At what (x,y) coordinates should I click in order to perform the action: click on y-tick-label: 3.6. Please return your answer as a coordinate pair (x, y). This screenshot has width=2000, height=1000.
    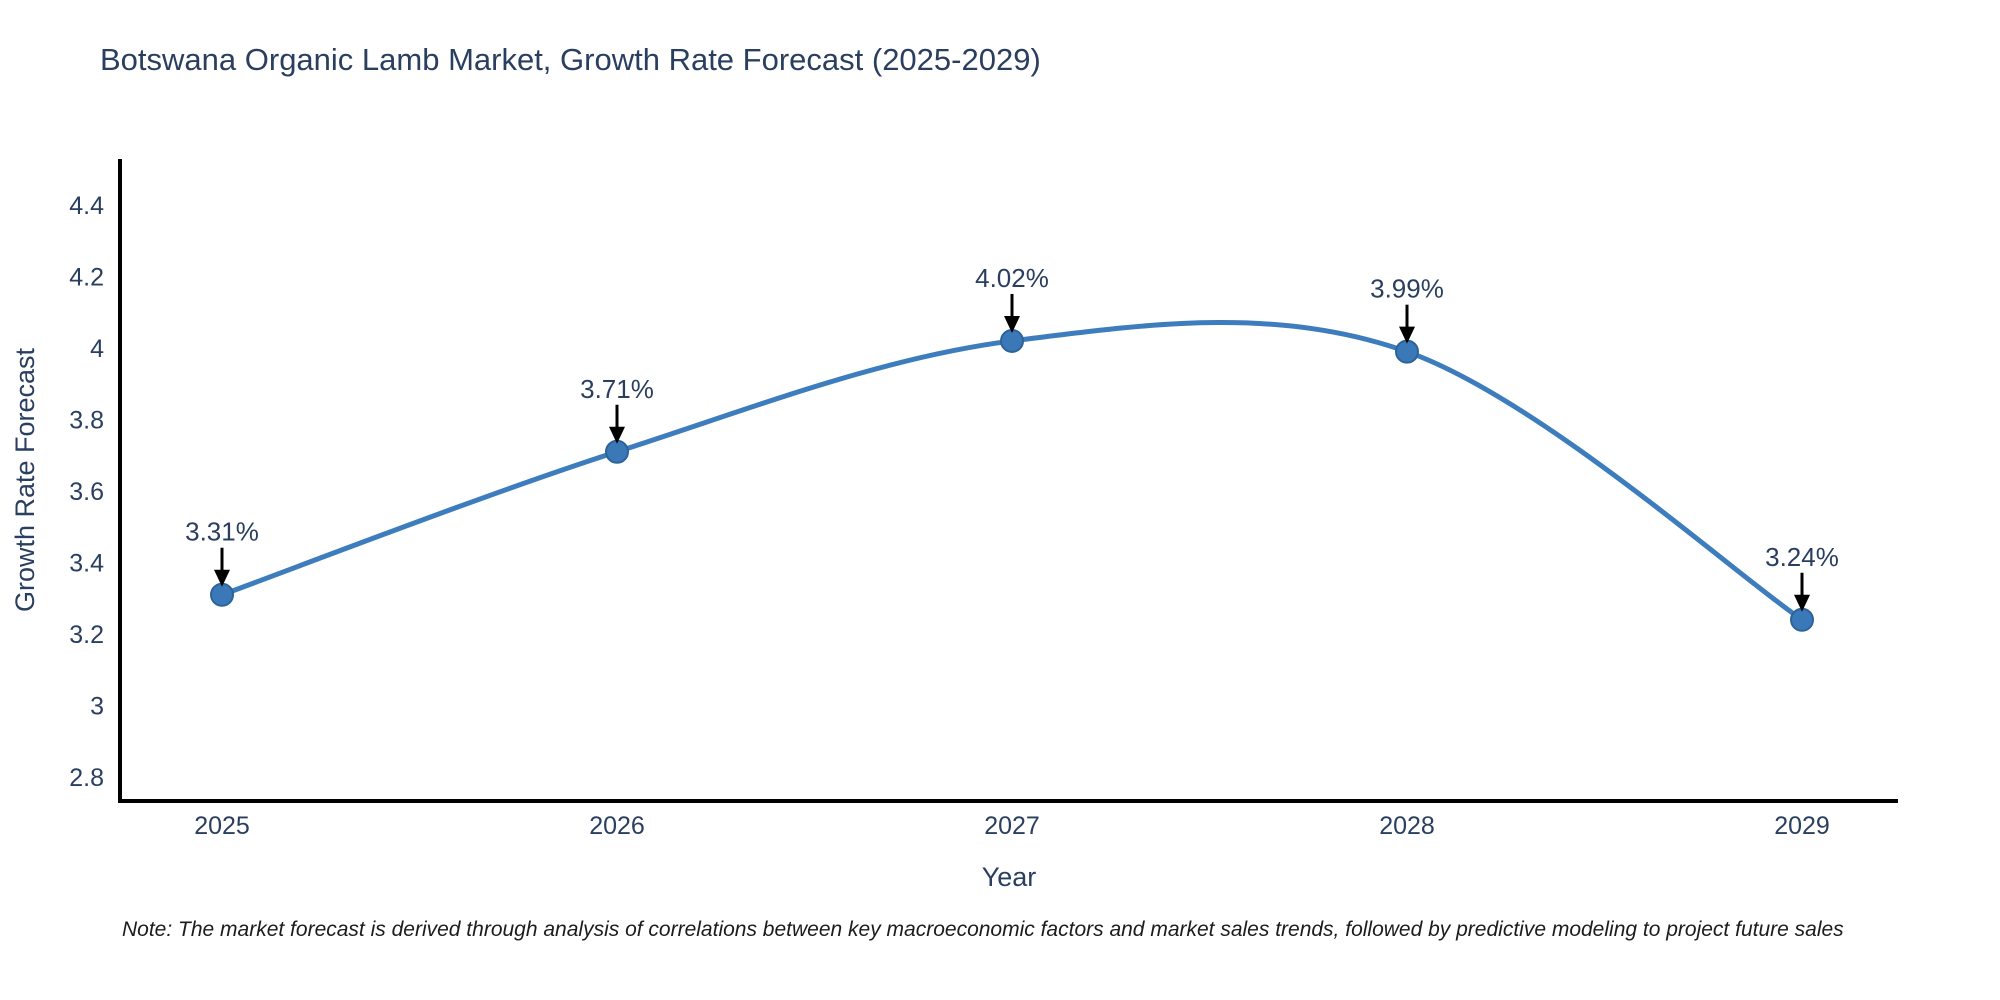
    Looking at the image, I should click on (86, 492).